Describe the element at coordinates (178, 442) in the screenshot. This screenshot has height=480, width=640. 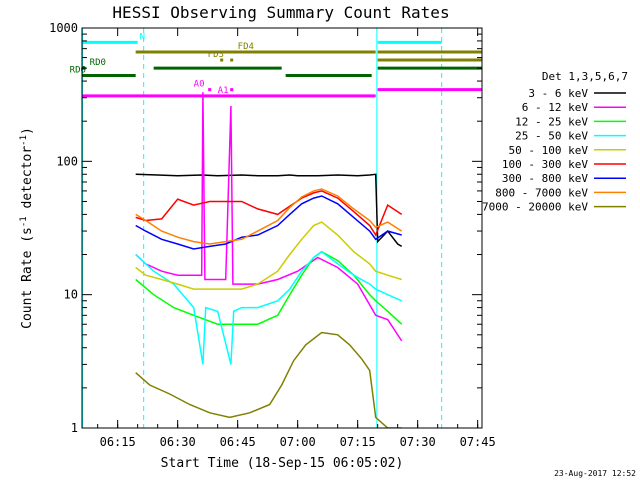
I see `x-tick-label-1: 06:30` at that location.